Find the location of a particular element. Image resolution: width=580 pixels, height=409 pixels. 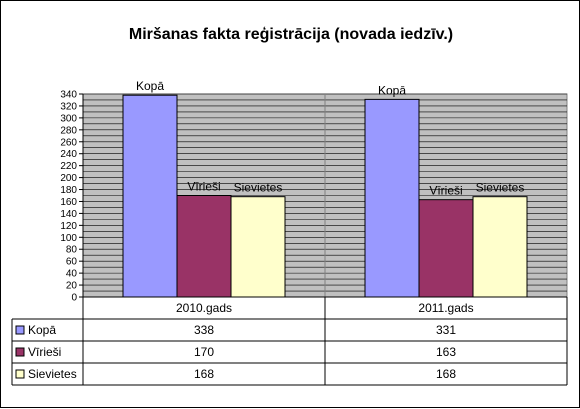

legend-label: Sievietes is located at coordinates (52, 374).